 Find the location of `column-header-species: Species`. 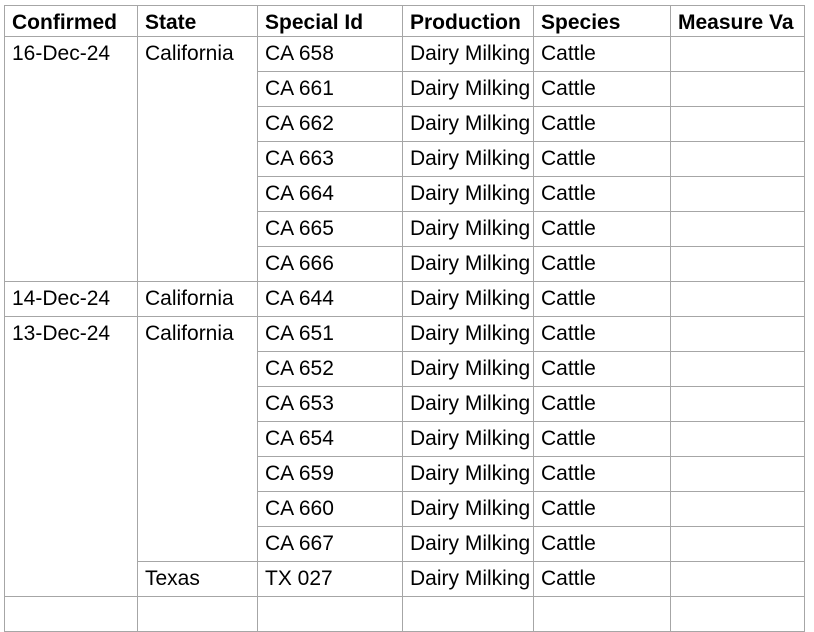

column-header-species: Species is located at coordinates (602, 21).